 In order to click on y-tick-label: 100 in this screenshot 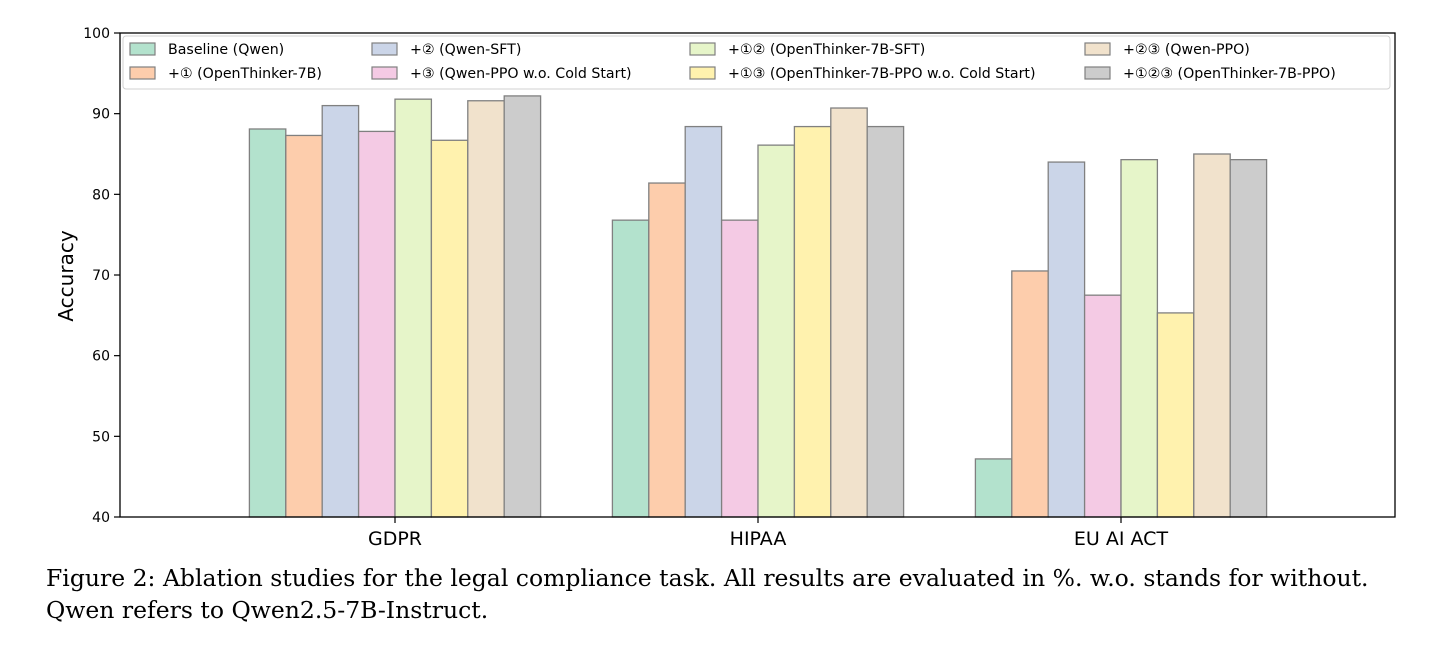, I will do `click(96, 34)`.